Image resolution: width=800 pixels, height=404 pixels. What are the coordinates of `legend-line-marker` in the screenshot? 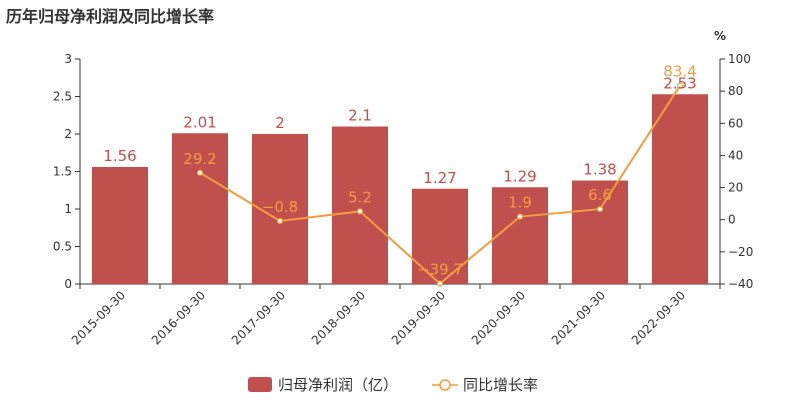 It's located at (445, 385).